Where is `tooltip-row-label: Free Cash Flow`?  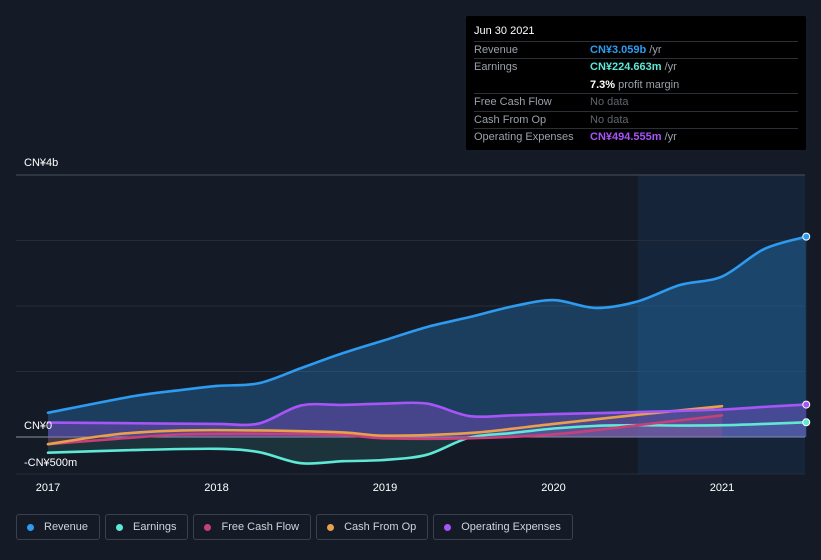
tooltip-row-label: Free Cash Flow is located at coordinates (513, 102).